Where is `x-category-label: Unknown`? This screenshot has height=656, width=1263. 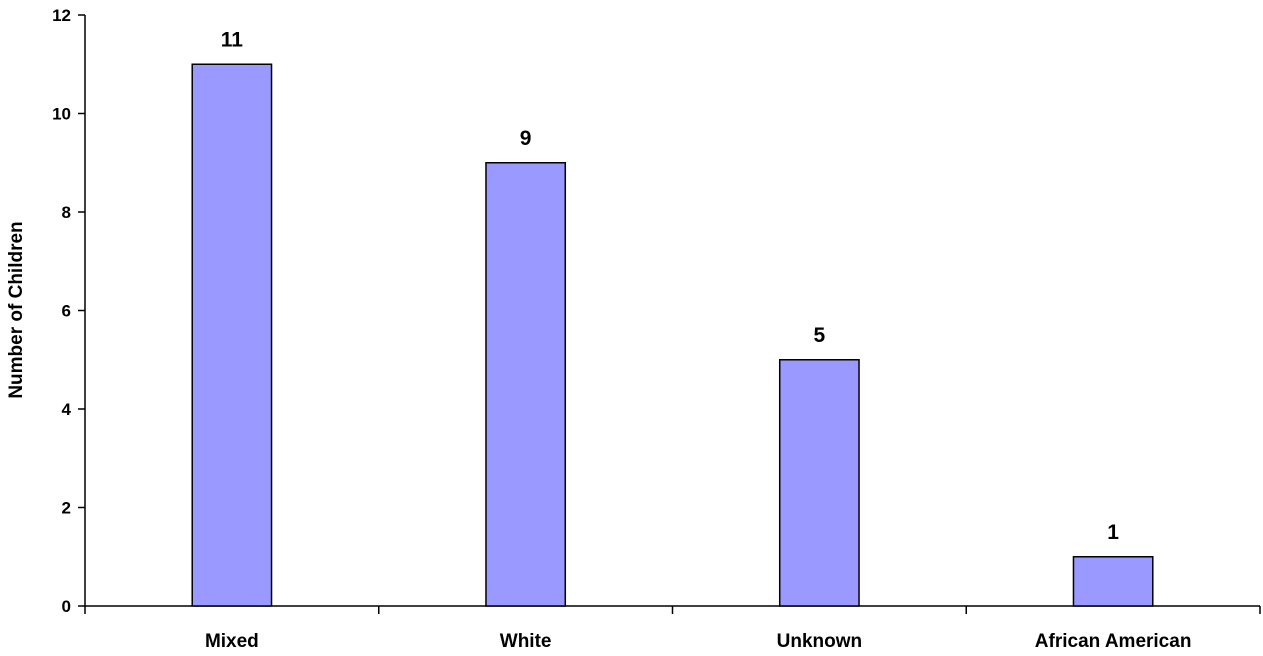 x-category-label: Unknown is located at coordinates (820, 641).